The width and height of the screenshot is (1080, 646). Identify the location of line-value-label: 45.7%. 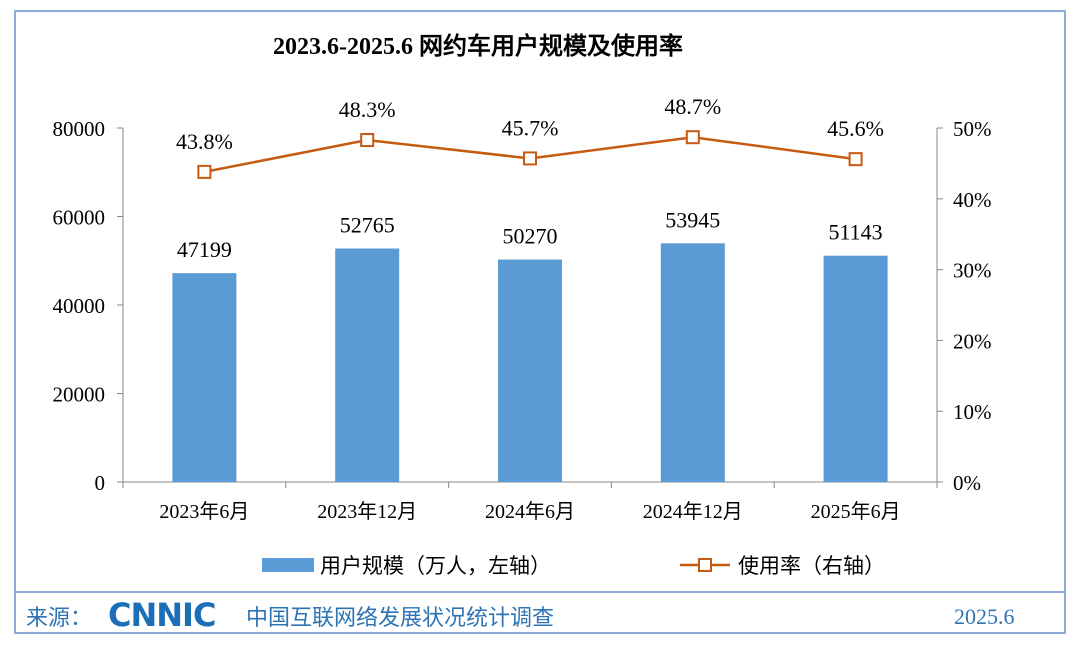
(530, 127).